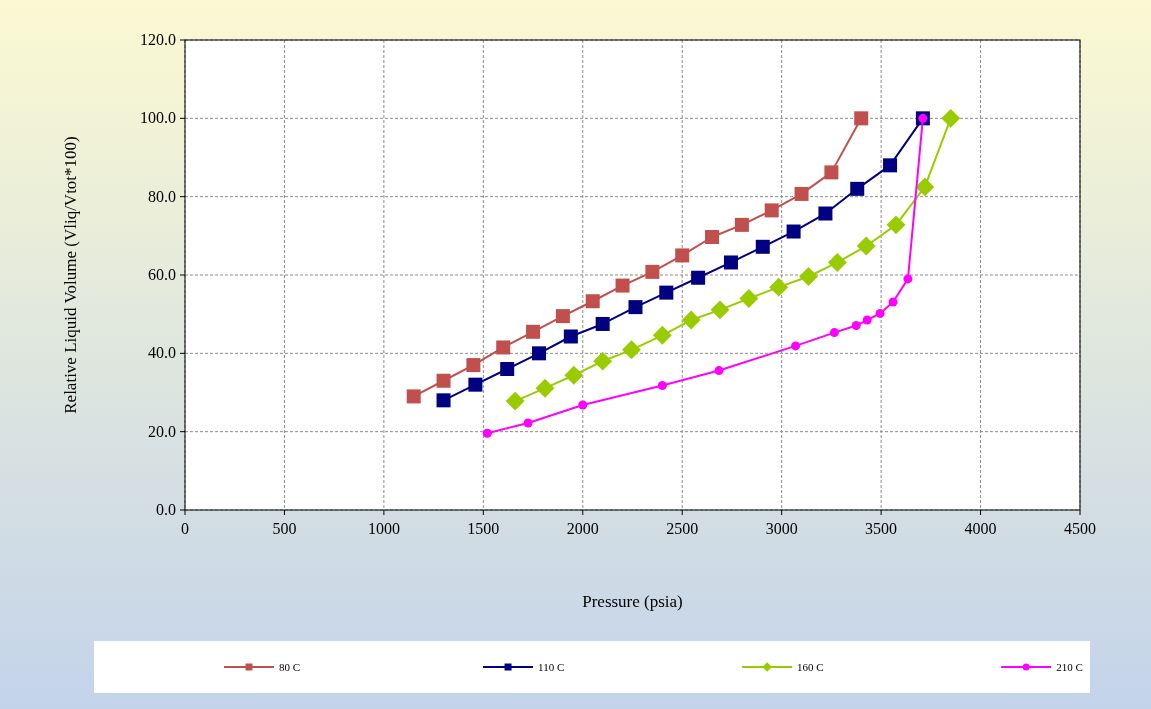  What do you see at coordinates (162, 353) in the screenshot?
I see `y-tick-label: 40.0` at bounding box center [162, 353].